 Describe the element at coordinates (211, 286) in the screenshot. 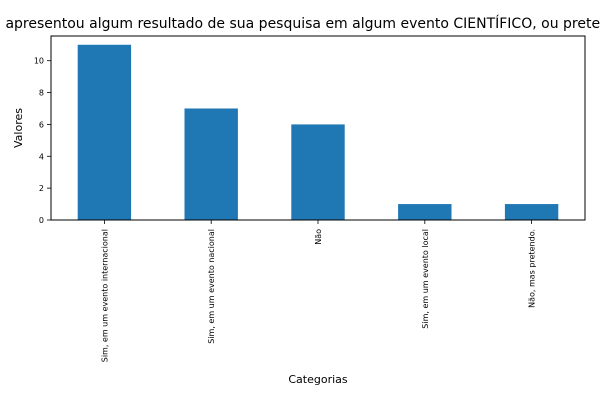

I see `x-tick-label-1: Sim, em um evento nacional` at that location.